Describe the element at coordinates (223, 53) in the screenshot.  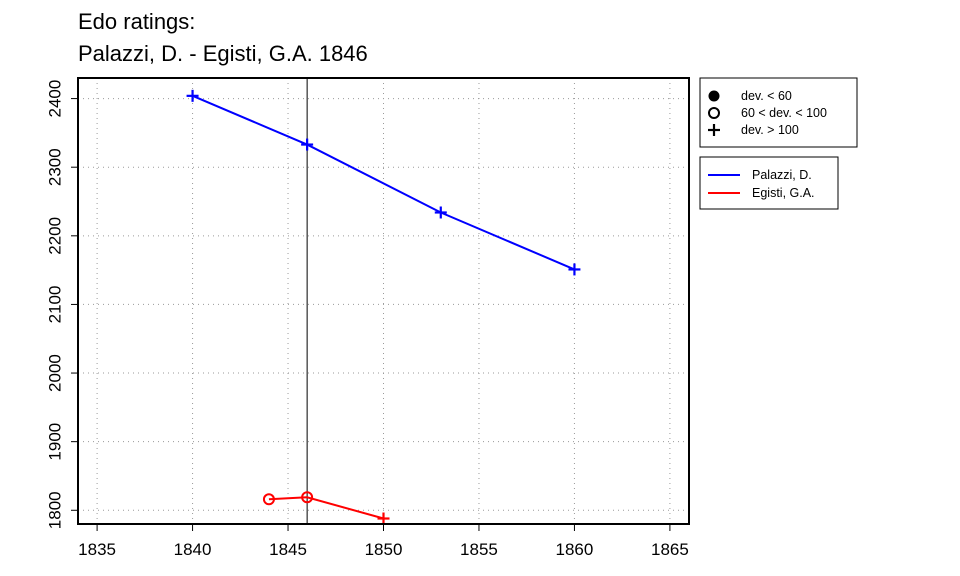
I see `chart-subtitle: Palazzi, D. - Egisti, G.A. 1846` at that location.